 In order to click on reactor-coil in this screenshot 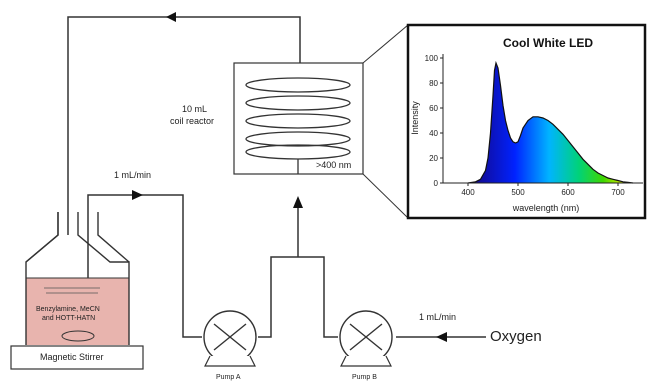, I will do `click(298, 125)`.